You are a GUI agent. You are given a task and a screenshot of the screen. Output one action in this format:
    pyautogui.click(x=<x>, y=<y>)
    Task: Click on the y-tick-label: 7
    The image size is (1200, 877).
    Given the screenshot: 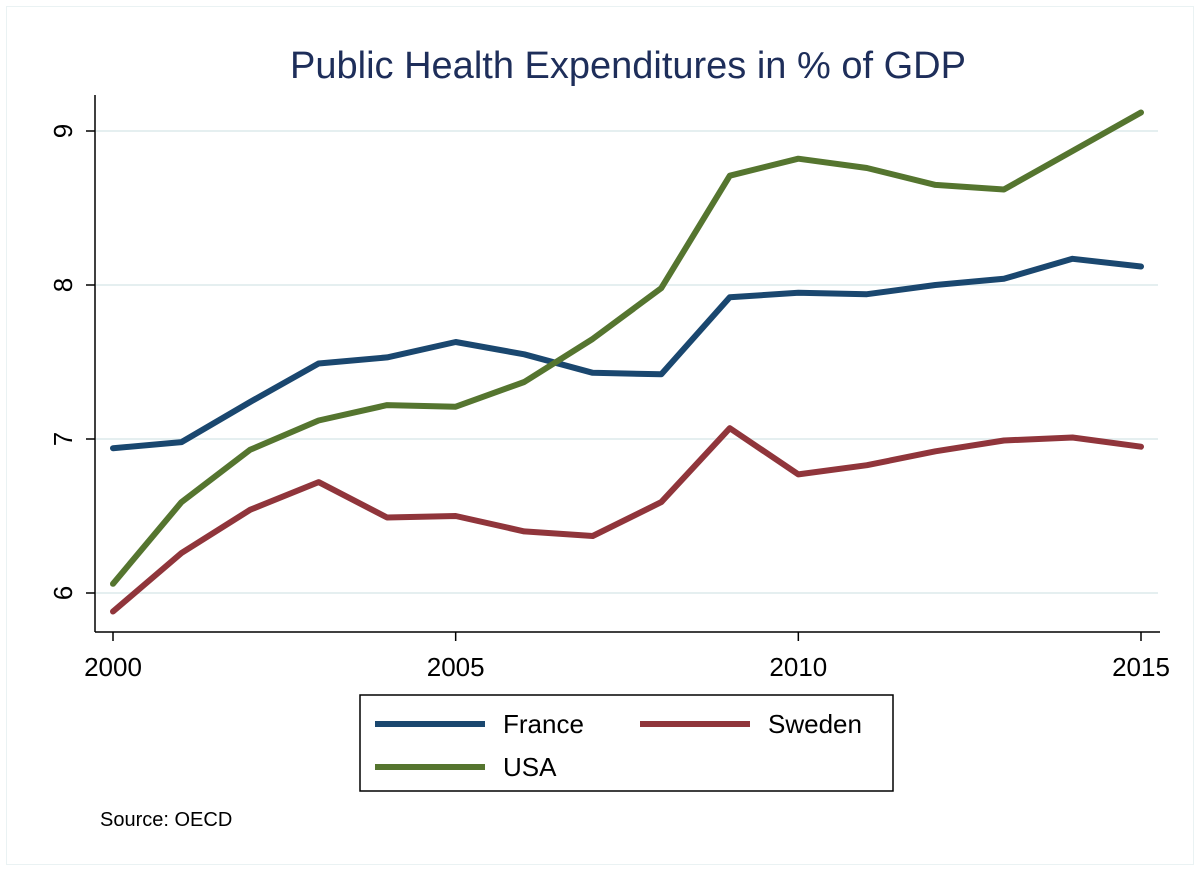 What is the action you would take?
    pyautogui.click(x=63, y=439)
    